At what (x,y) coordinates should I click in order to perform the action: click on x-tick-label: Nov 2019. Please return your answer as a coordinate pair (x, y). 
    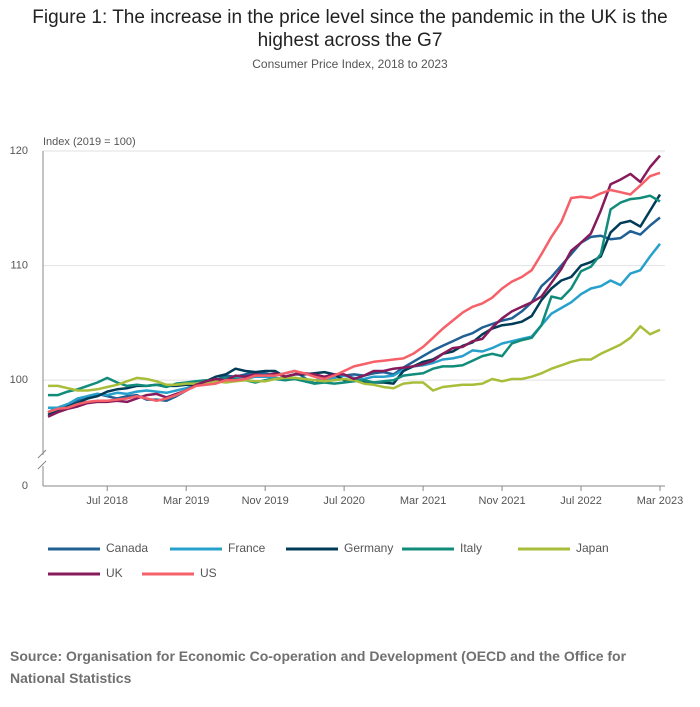
    Looking at the image, I should click on (265, 501).